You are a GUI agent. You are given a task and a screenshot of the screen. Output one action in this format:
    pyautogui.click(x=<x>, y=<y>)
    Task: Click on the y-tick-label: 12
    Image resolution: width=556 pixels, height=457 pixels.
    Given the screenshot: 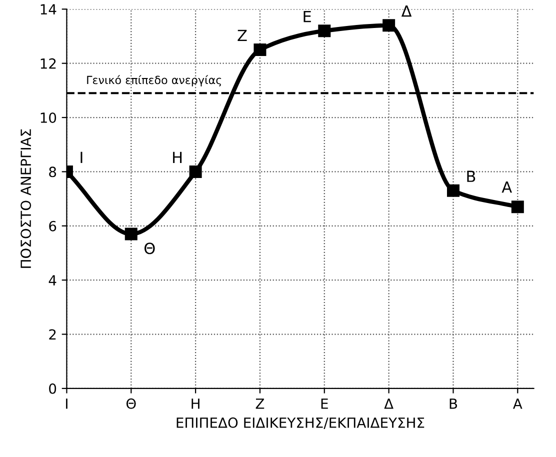 What is the action you would take?
    pyautogui.click(x=48, y=63)
    